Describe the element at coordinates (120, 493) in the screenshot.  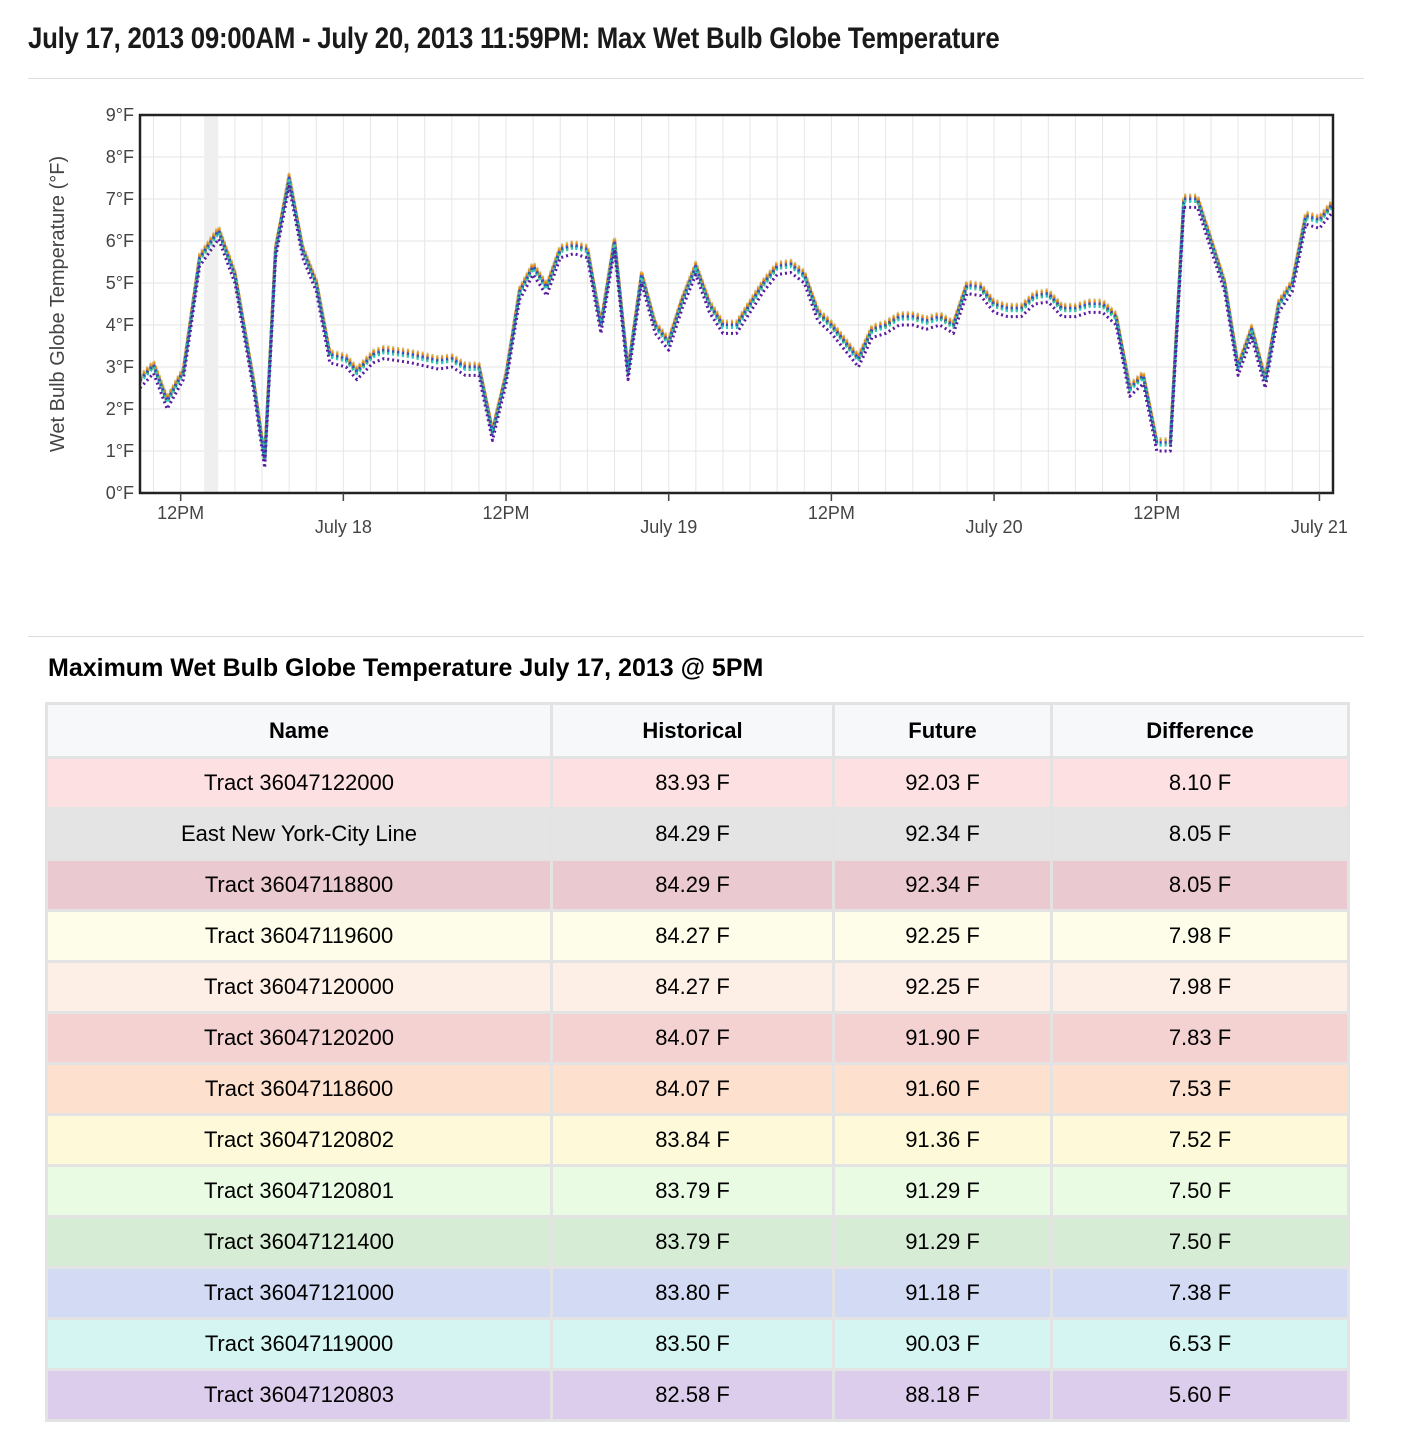
I see `y-tick-label: 0°F` at that location.